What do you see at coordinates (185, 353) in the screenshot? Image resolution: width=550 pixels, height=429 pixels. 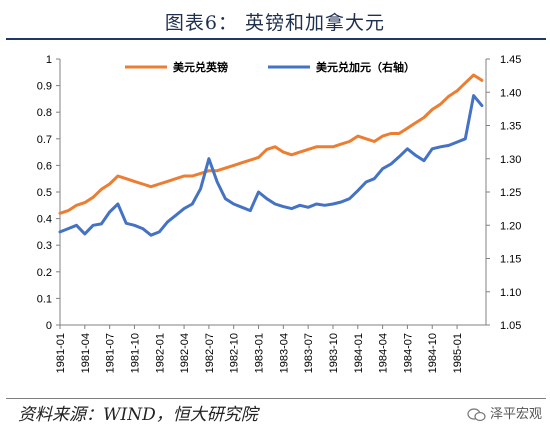 I see `x-tick-label: 1982-04` at bounding box center [185, 353].